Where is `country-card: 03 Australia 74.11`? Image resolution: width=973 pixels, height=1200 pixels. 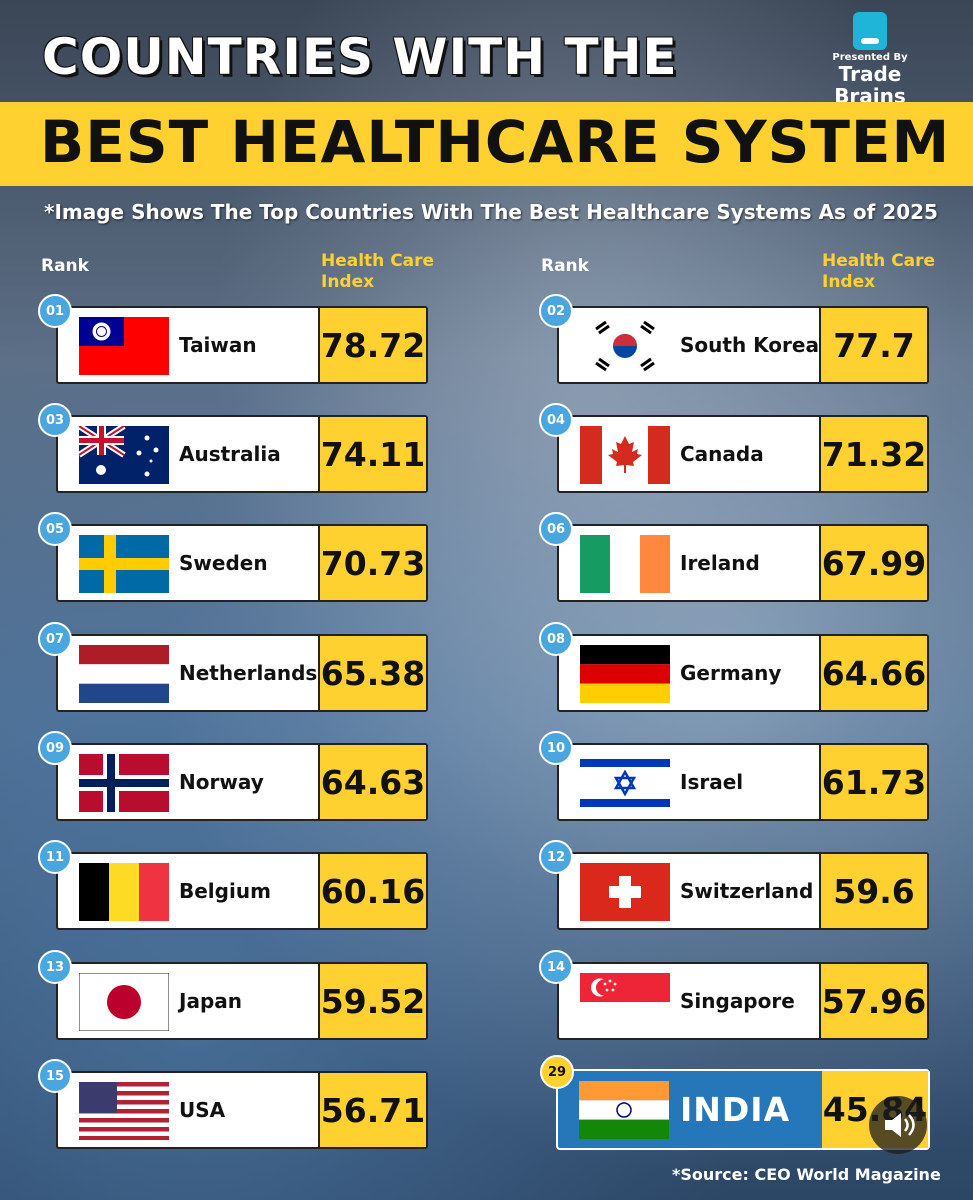
country-card: 03 Australia 74.11 is located at coordinates (233, 448).